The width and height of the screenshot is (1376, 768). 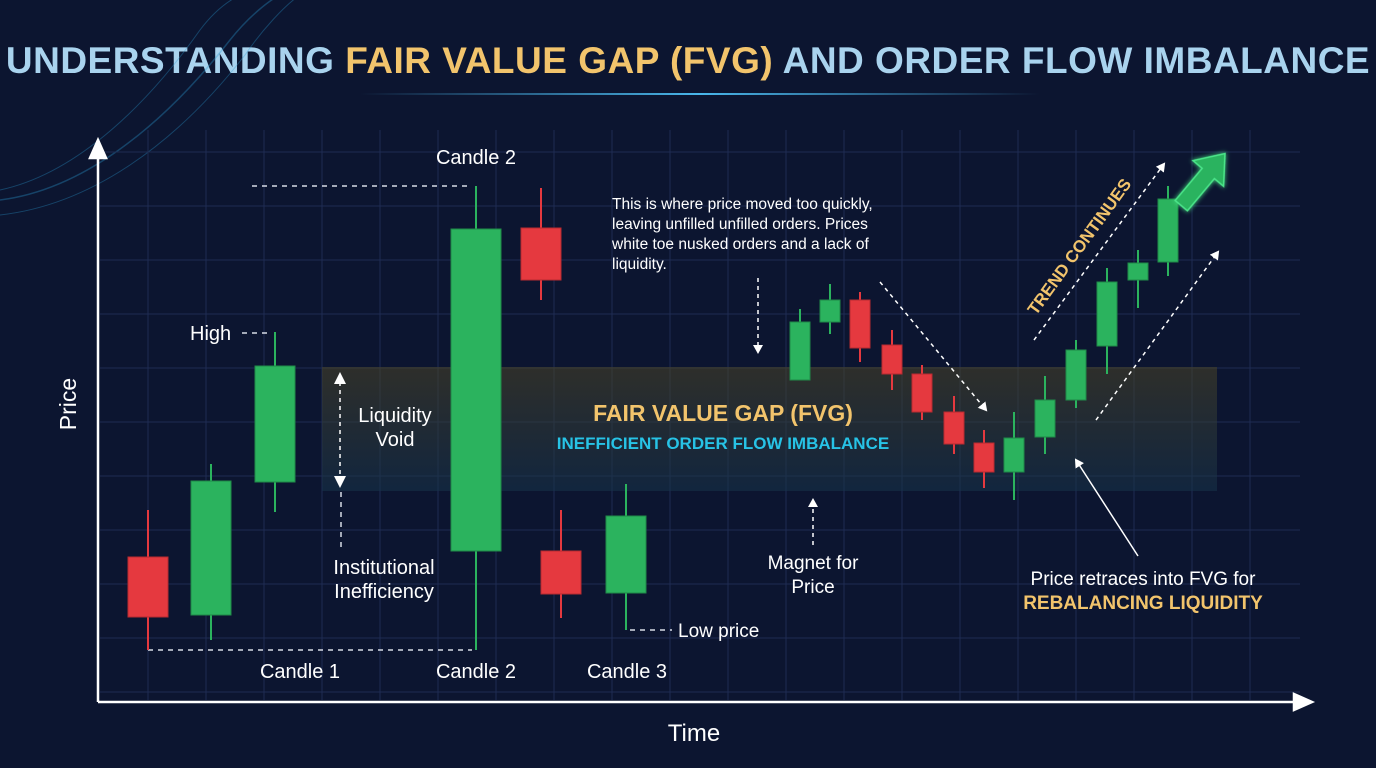 What do you see at coordinates (740, 224) in the screenshot?
I see `note-line-2: leaving unfilled unfilled orders. Prices` at bounding box center [740, 224].